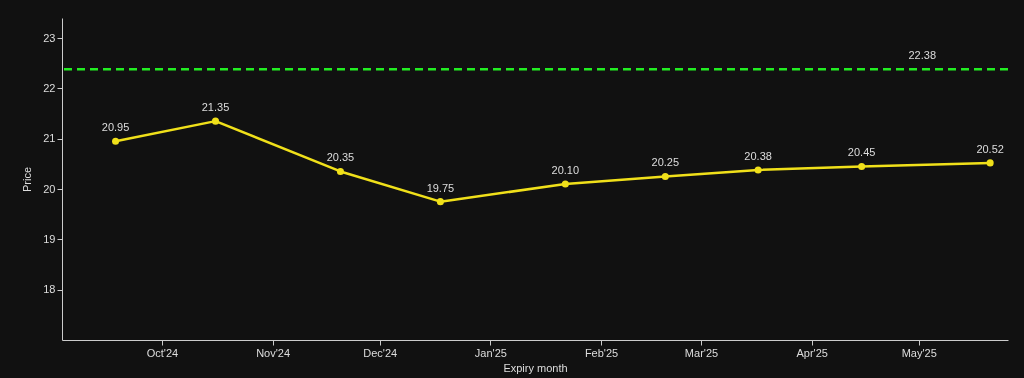  I want to click on text: 20.25, so click(665, 162).